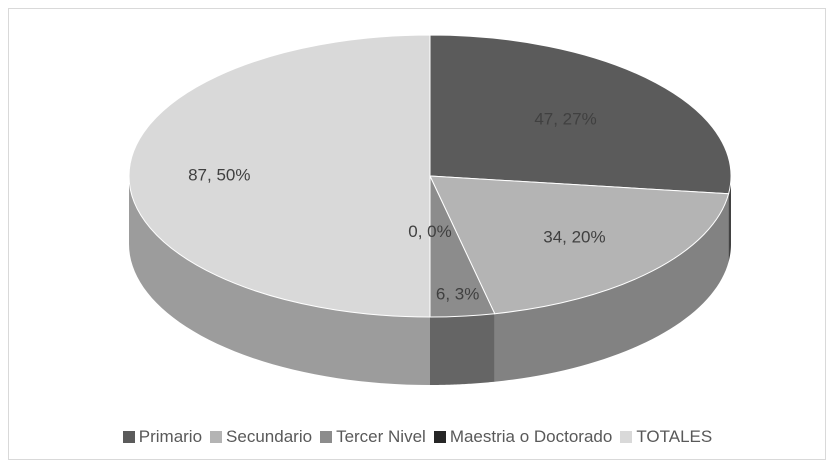 Image resolution: width=835 pixels, height=468 pixels. I want to click on legend-item: Maestria o Doctorado, so click(523, 437).